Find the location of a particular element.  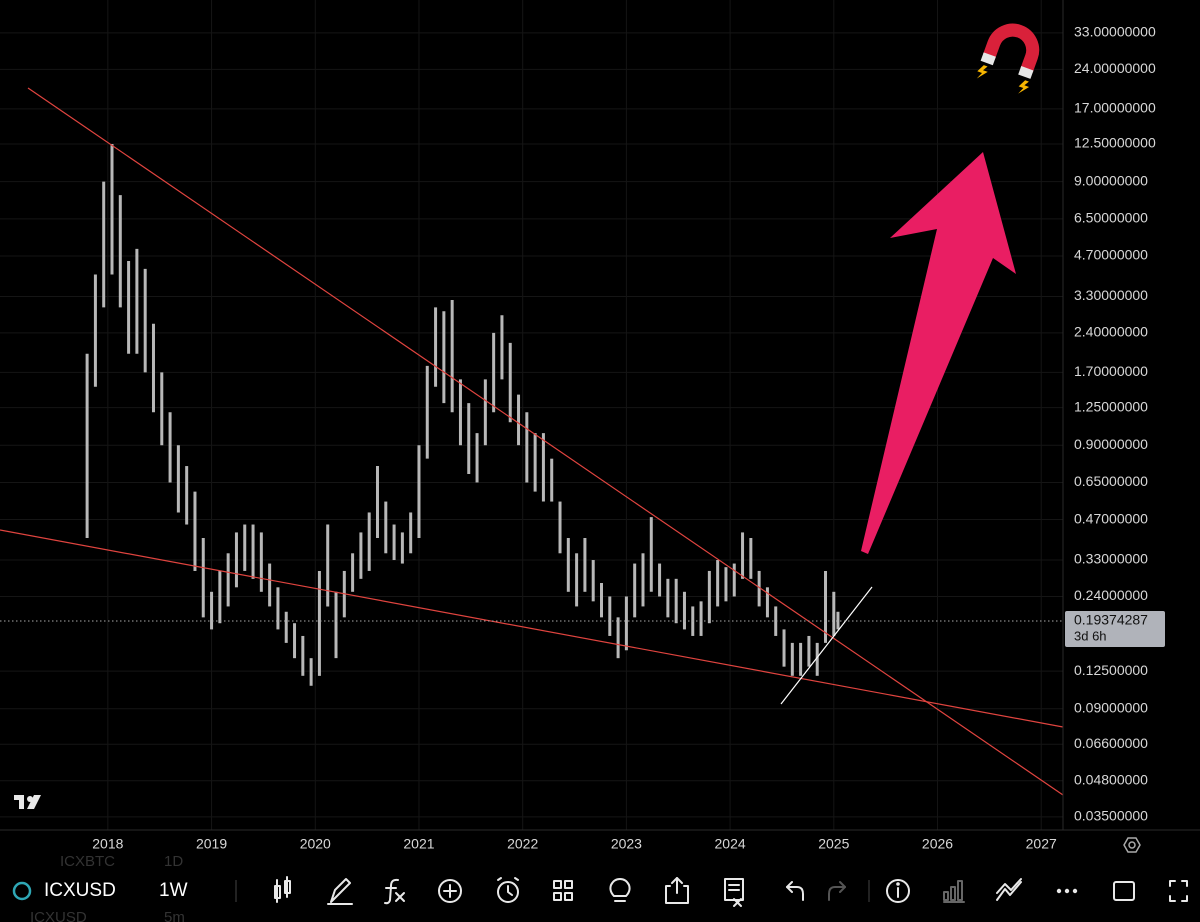

last-price-box is located at coordinates (1115, 628).